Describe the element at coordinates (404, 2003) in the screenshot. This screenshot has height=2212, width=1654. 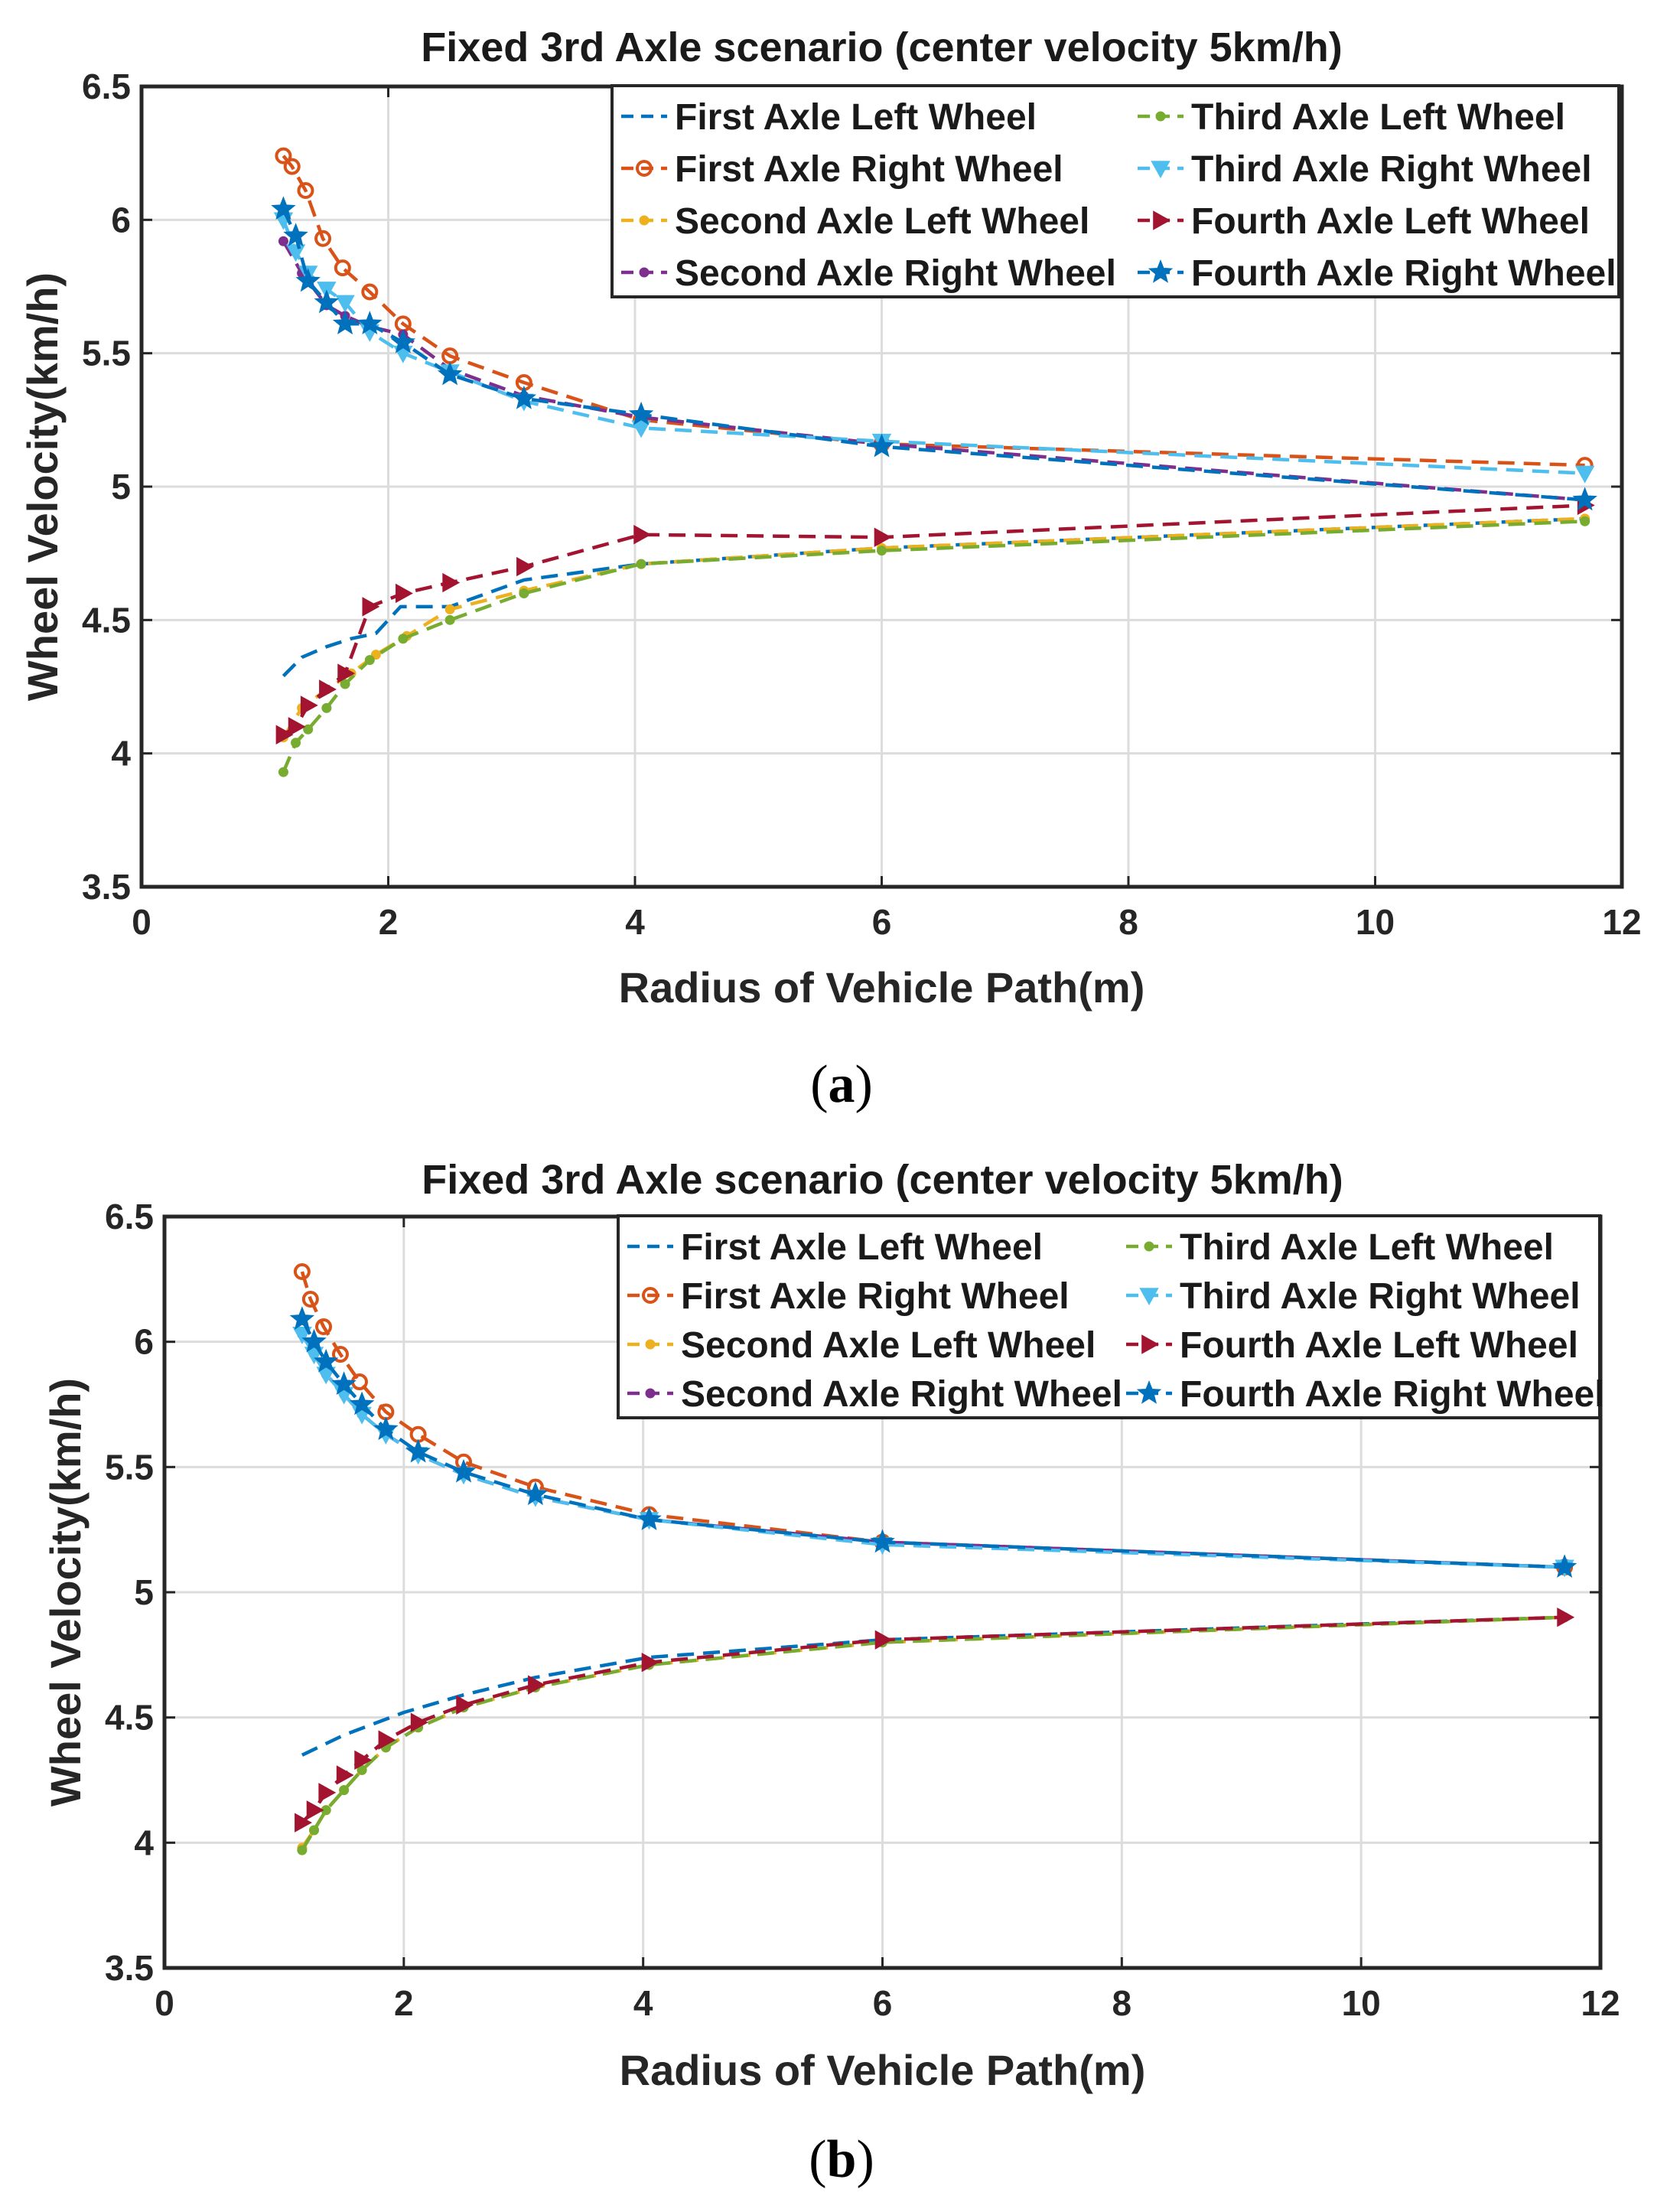
I see `x-tick-label: 2` at that location.